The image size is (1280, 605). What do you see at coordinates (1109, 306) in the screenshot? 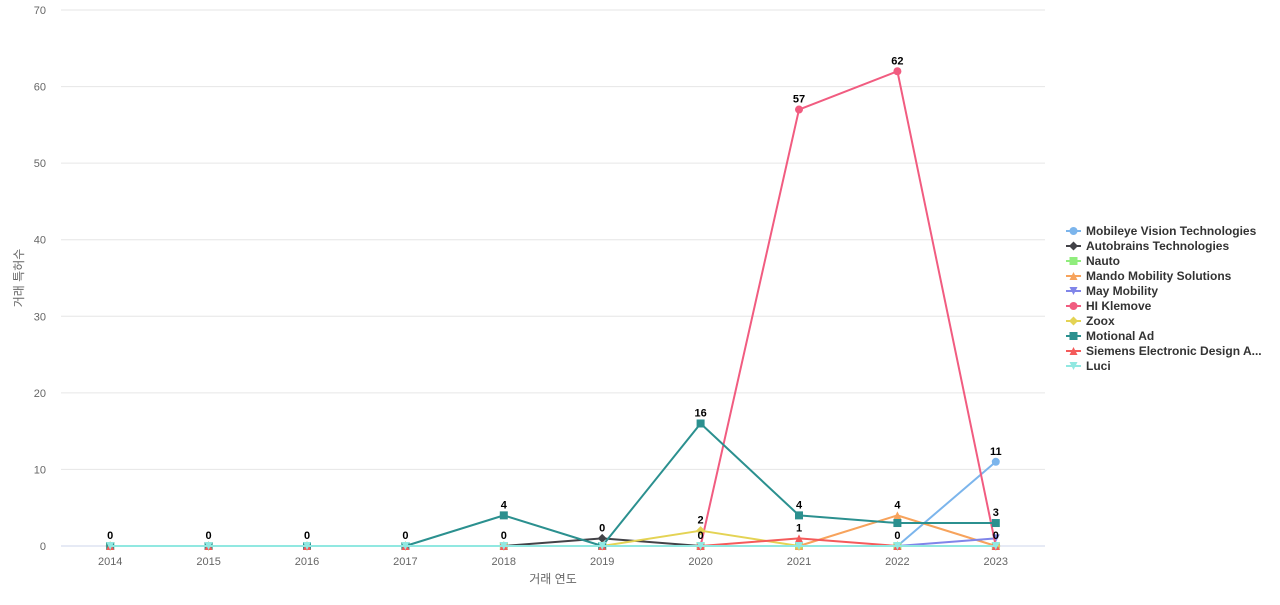
I see `legend-item: HI Klemove` at bounding box center [1109, 306].